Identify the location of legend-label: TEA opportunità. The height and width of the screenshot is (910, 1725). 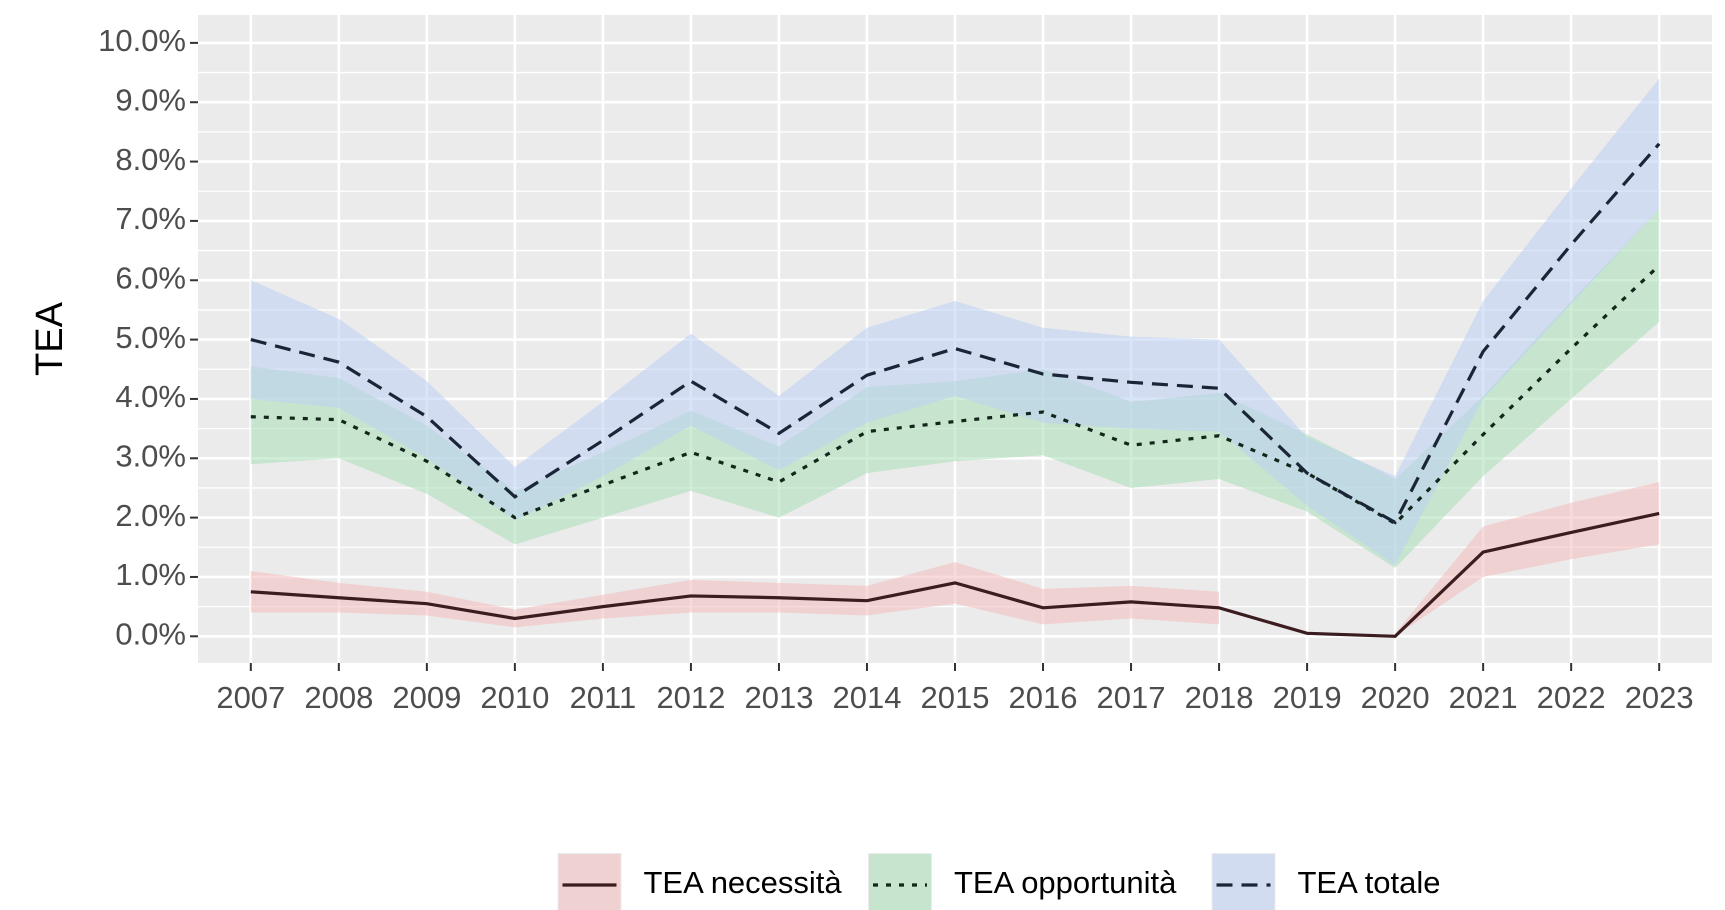
(1065, 882).